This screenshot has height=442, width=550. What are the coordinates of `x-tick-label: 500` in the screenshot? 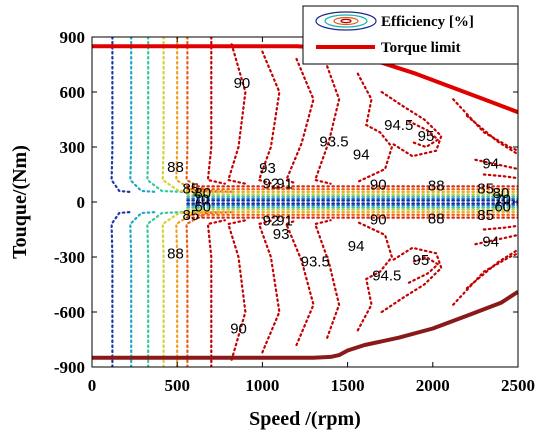 It's located at (177, 385).